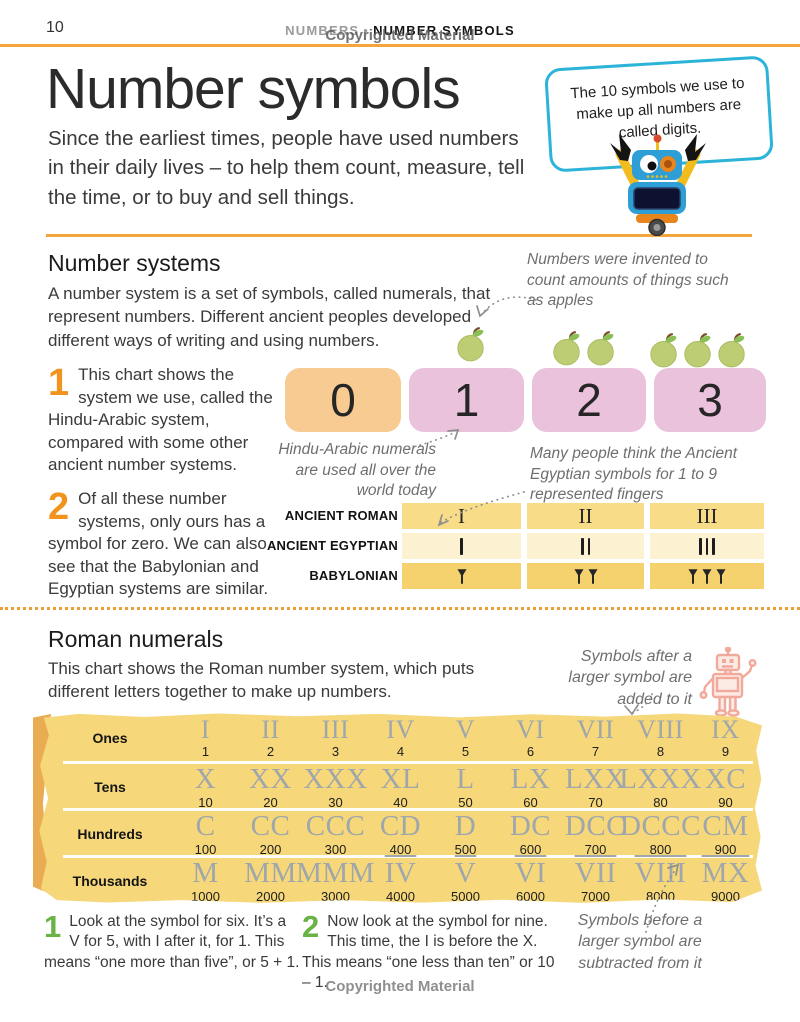 This screenshot has height=1022, width=800. I want to click on chart-cell: L 50, so click(465, 785).